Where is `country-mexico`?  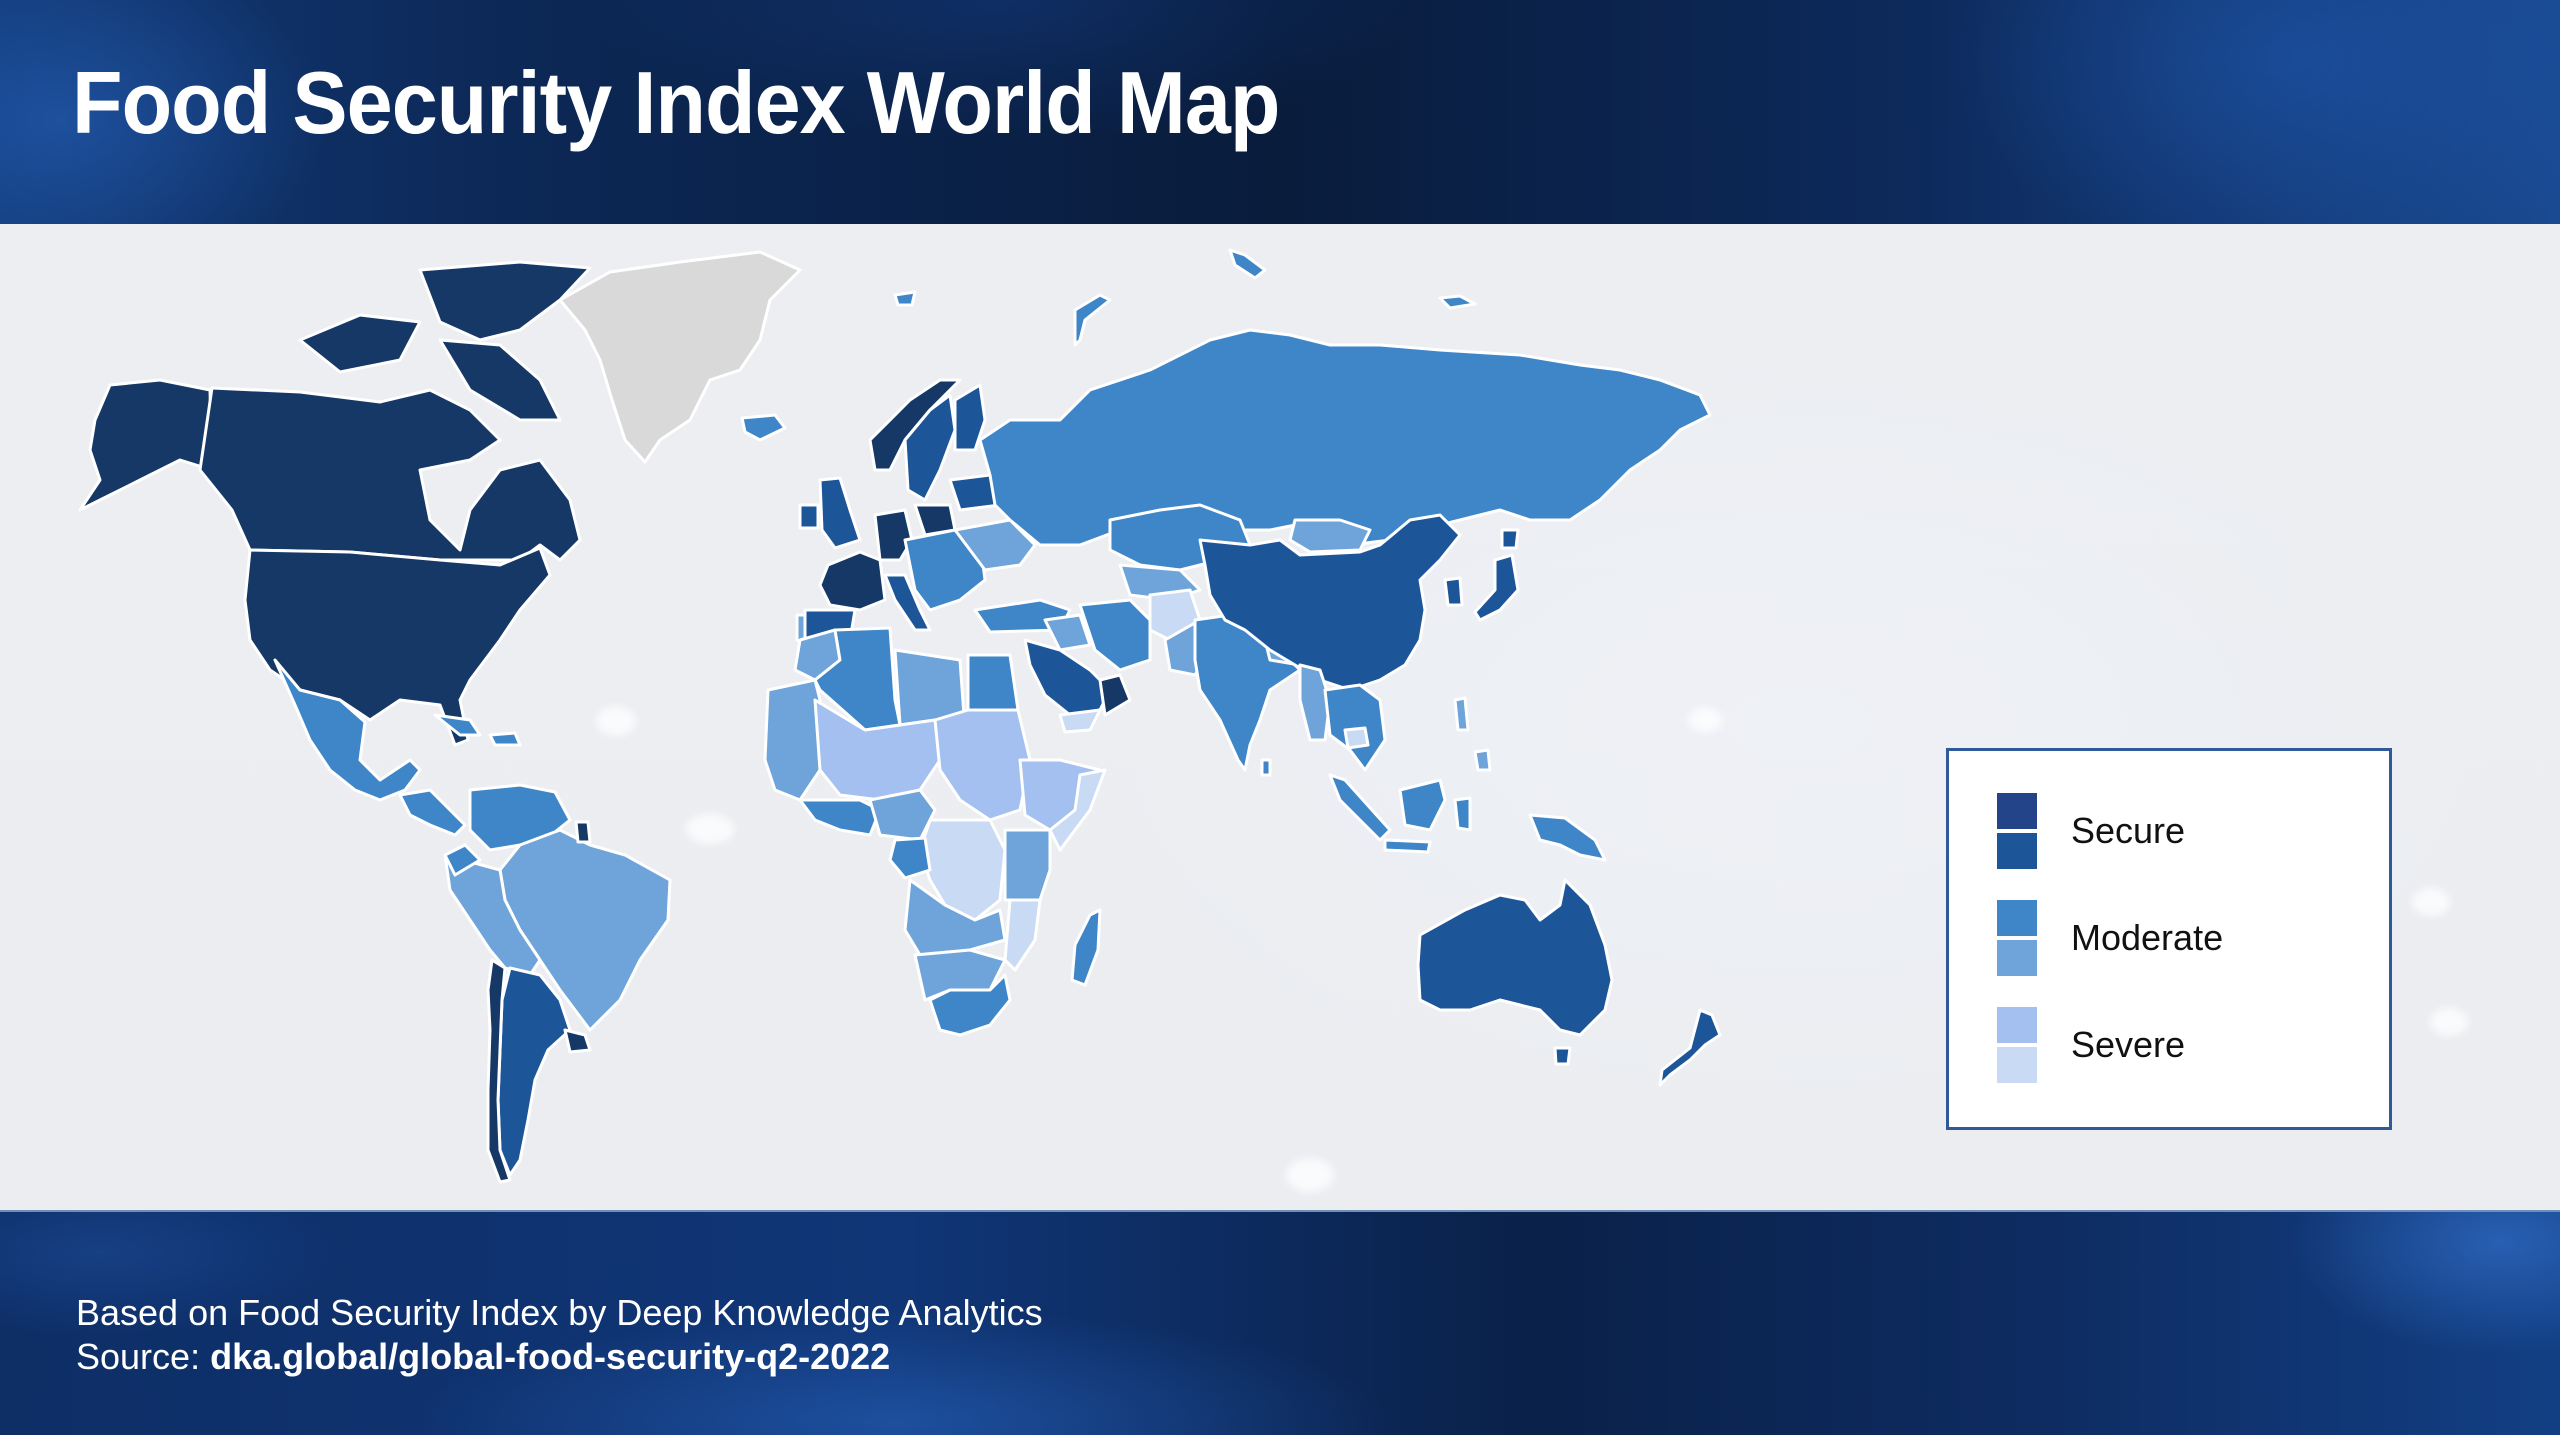
country-mexico is located at coordinates (347, 730).